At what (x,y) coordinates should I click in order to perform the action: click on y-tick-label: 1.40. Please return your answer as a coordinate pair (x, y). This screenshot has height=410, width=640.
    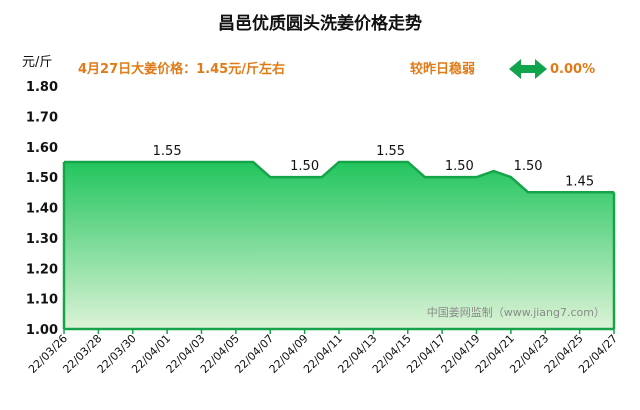
    Looking at the image, I should click on (42, 209).